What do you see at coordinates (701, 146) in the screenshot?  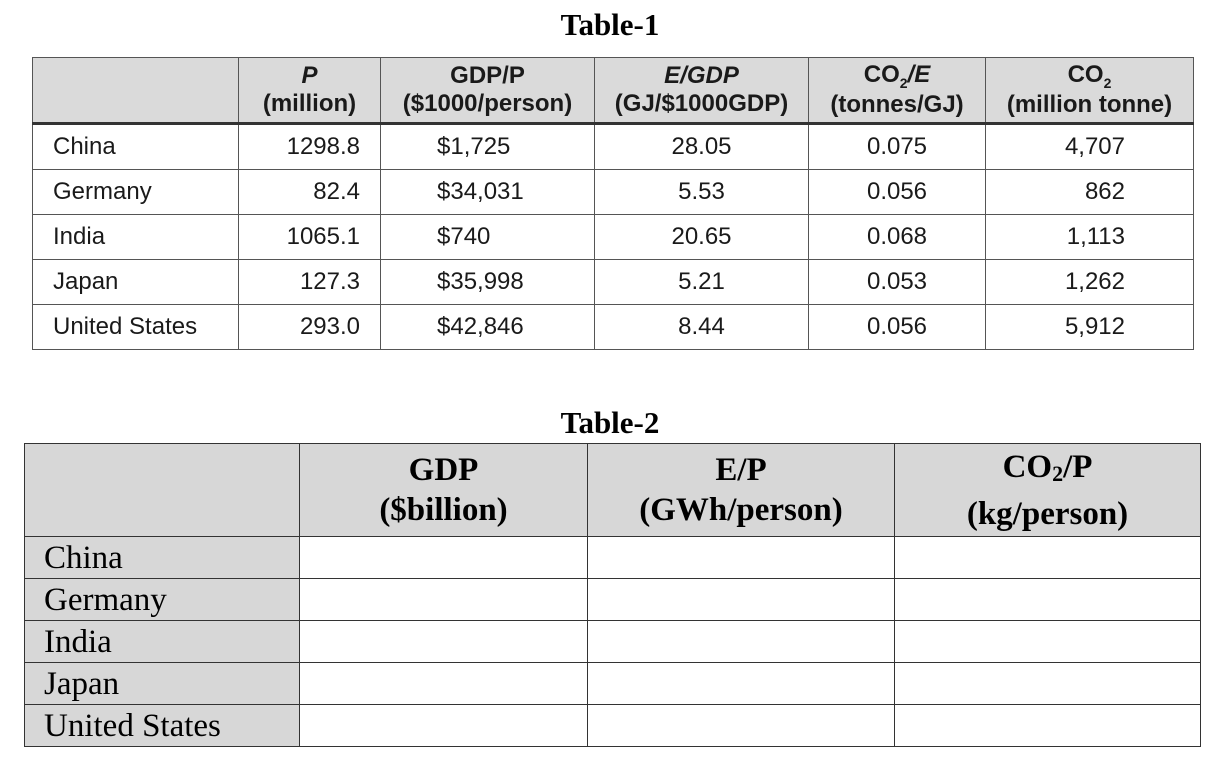 I see `table1-cell-e-gdp: 28.05` at bounding box center [701, 146].